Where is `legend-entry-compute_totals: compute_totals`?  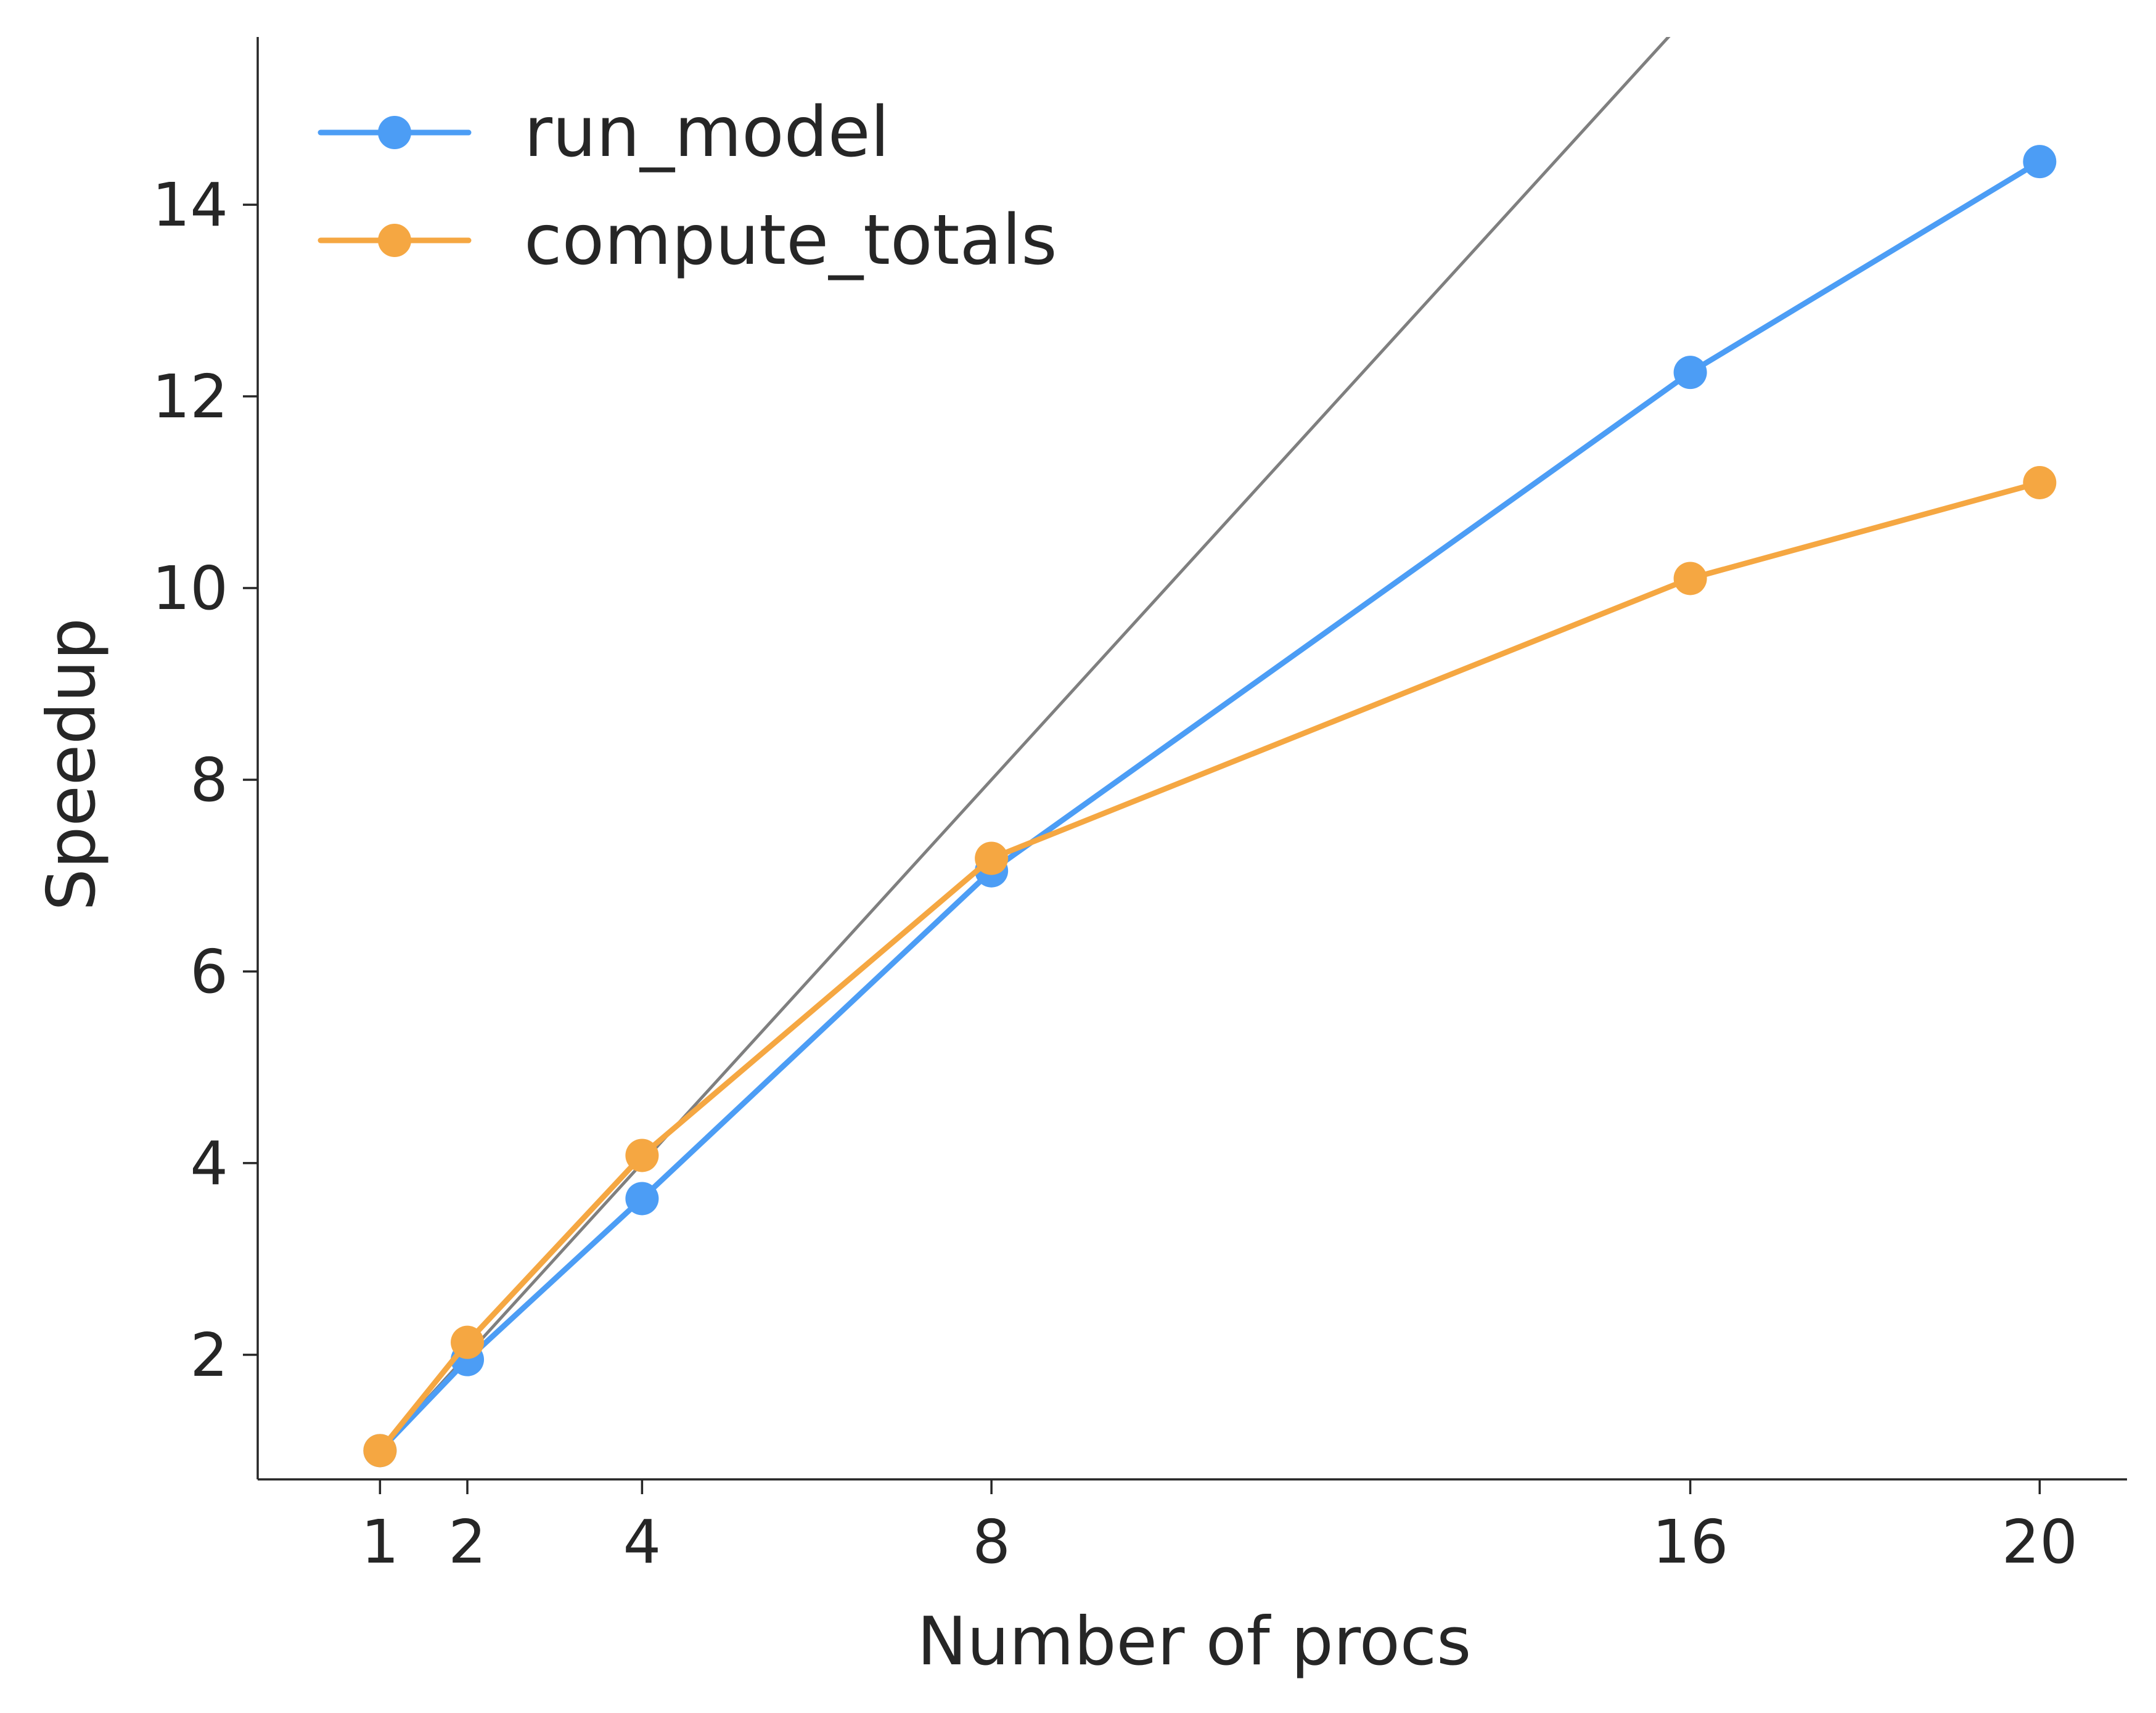 legend-entry-compute_totals: compute_totals is located at coordinates (688, 240).